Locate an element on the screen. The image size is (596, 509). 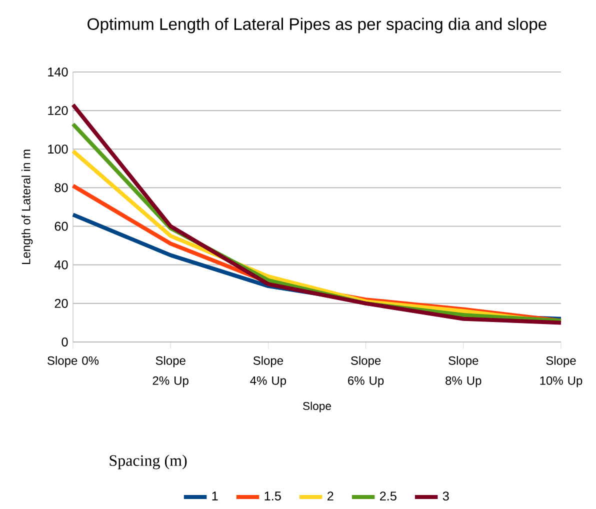
x-tick-label: Slope 2% Up is located at coordinates (170, 372).